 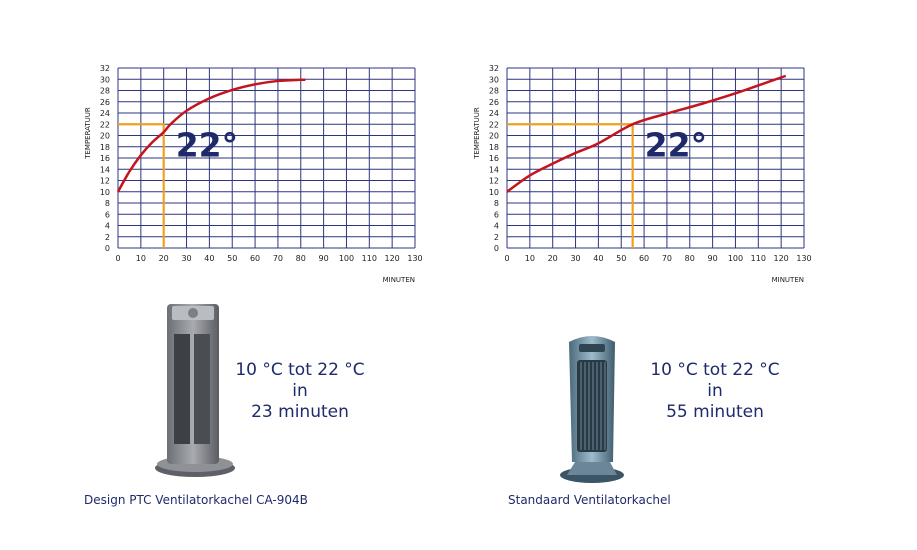 What do you see at coordinates (494, 79) in the screenshot?
I see `right-y-tick-label: 30` at bounding box center [494, 79].